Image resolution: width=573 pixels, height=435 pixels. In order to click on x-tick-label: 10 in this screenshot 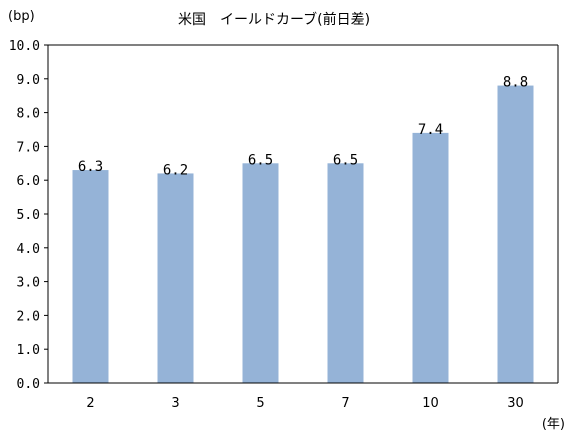, I will do `click(430, 403)`.